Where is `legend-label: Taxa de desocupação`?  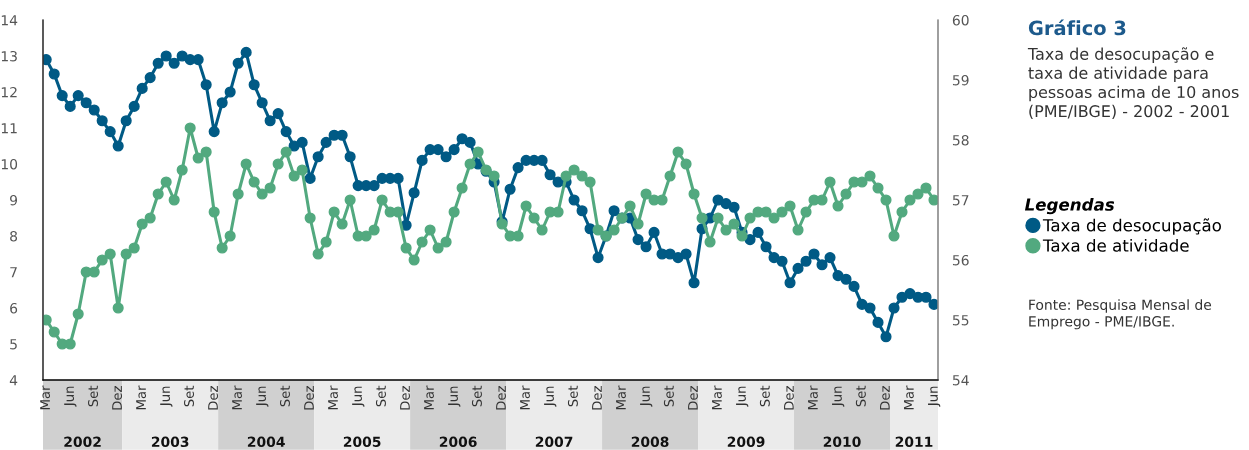
legend-label: Taxa de desocupação is located at coordinates (1131, 226).